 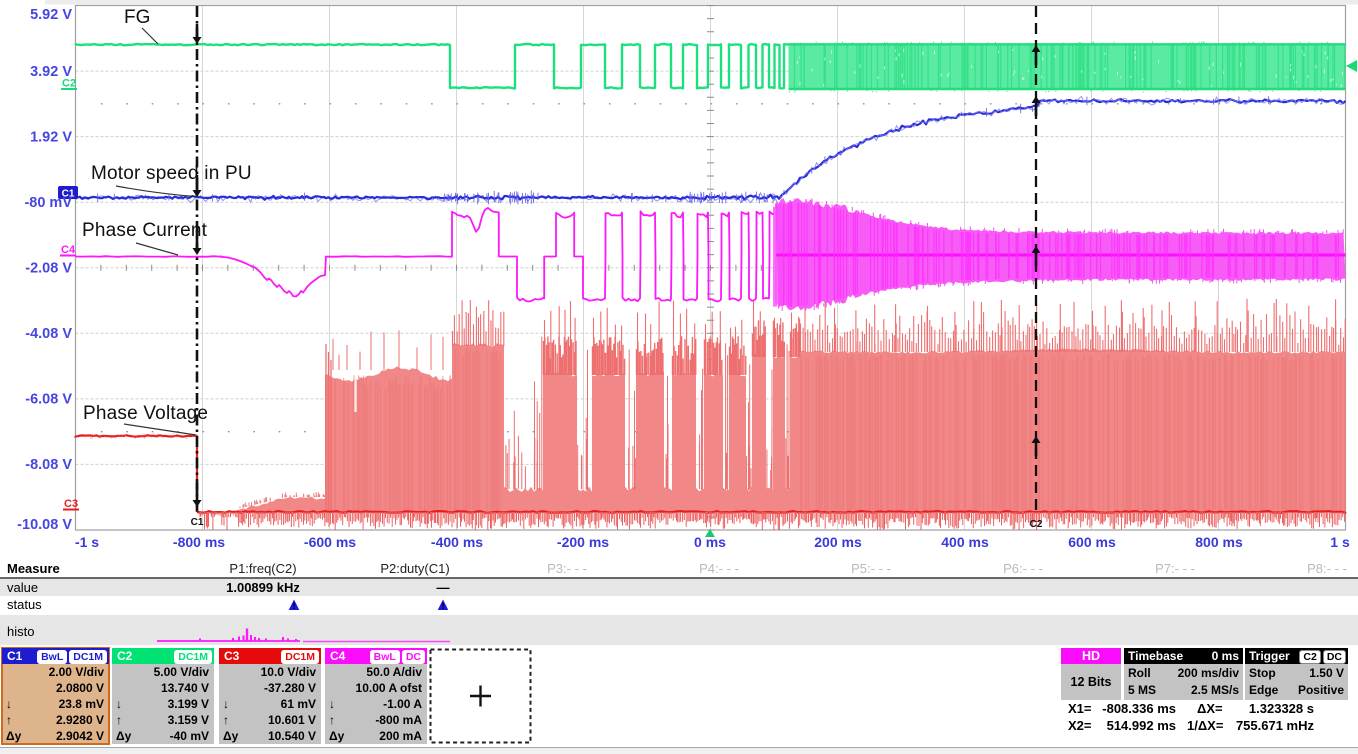 I want to click on svg-text: -400 ms, so click(x=457, y=542).